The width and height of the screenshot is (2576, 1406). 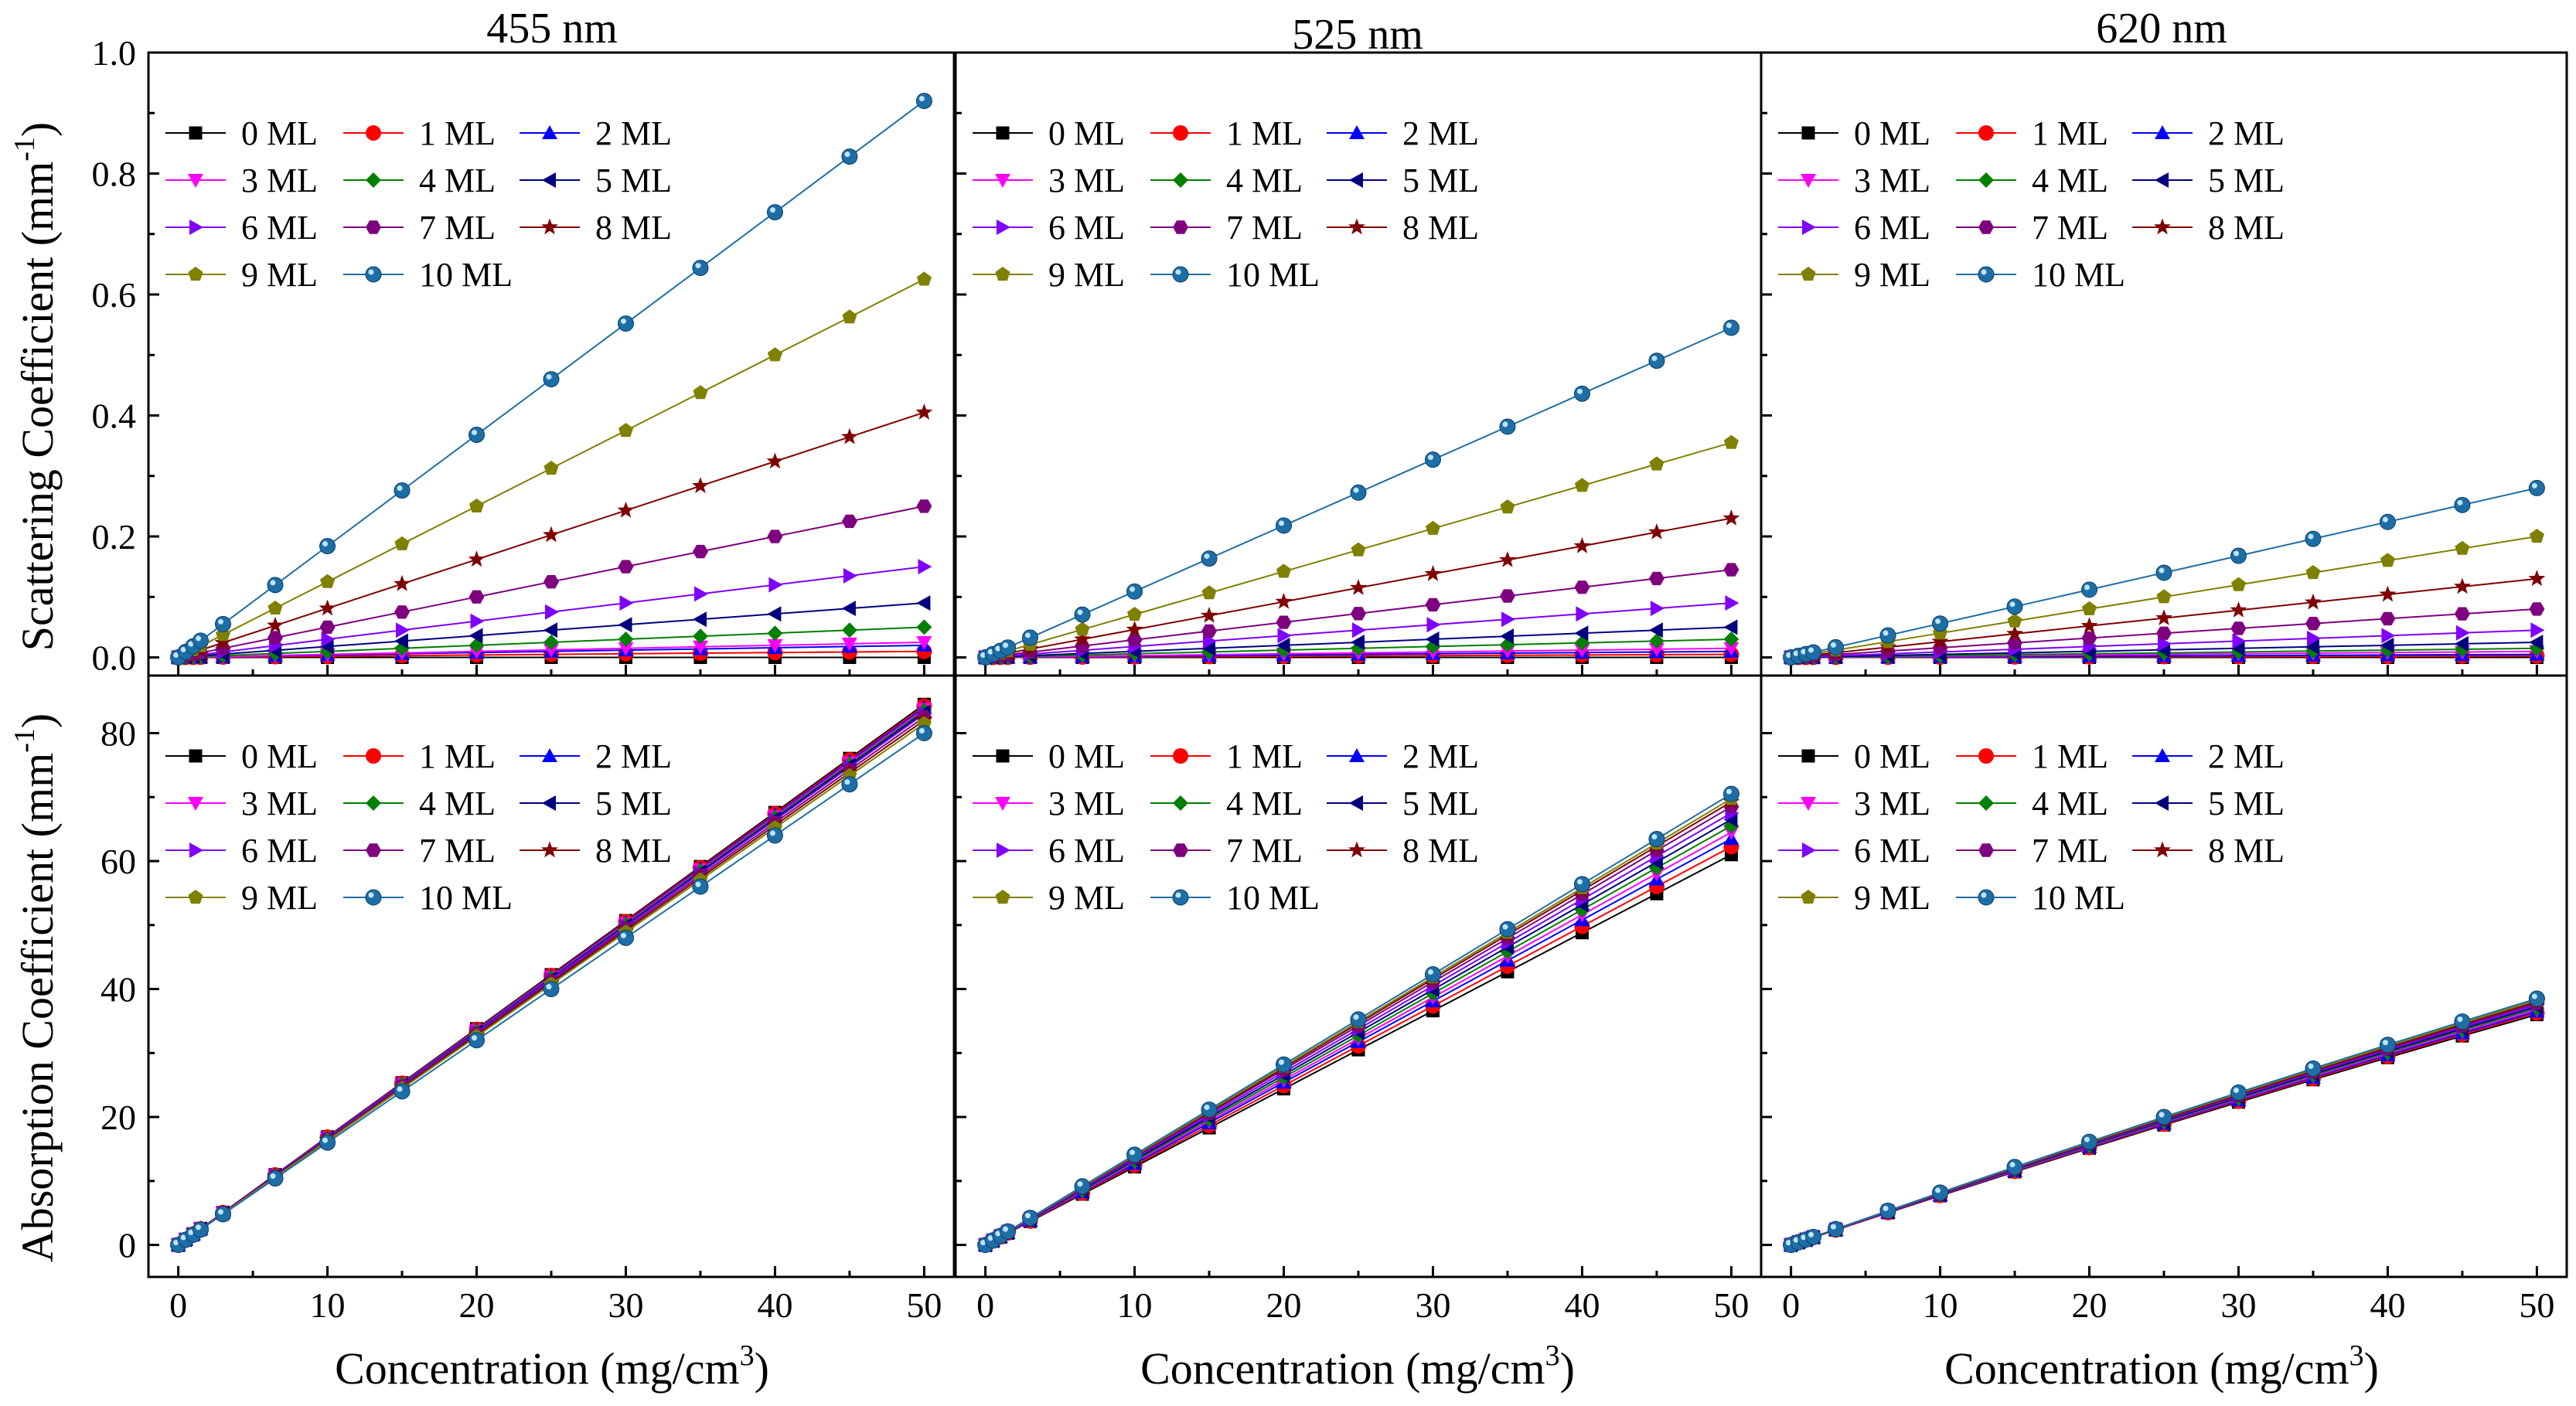 I want to click on y-tick-label: 0, so click(x=127, y=1245).